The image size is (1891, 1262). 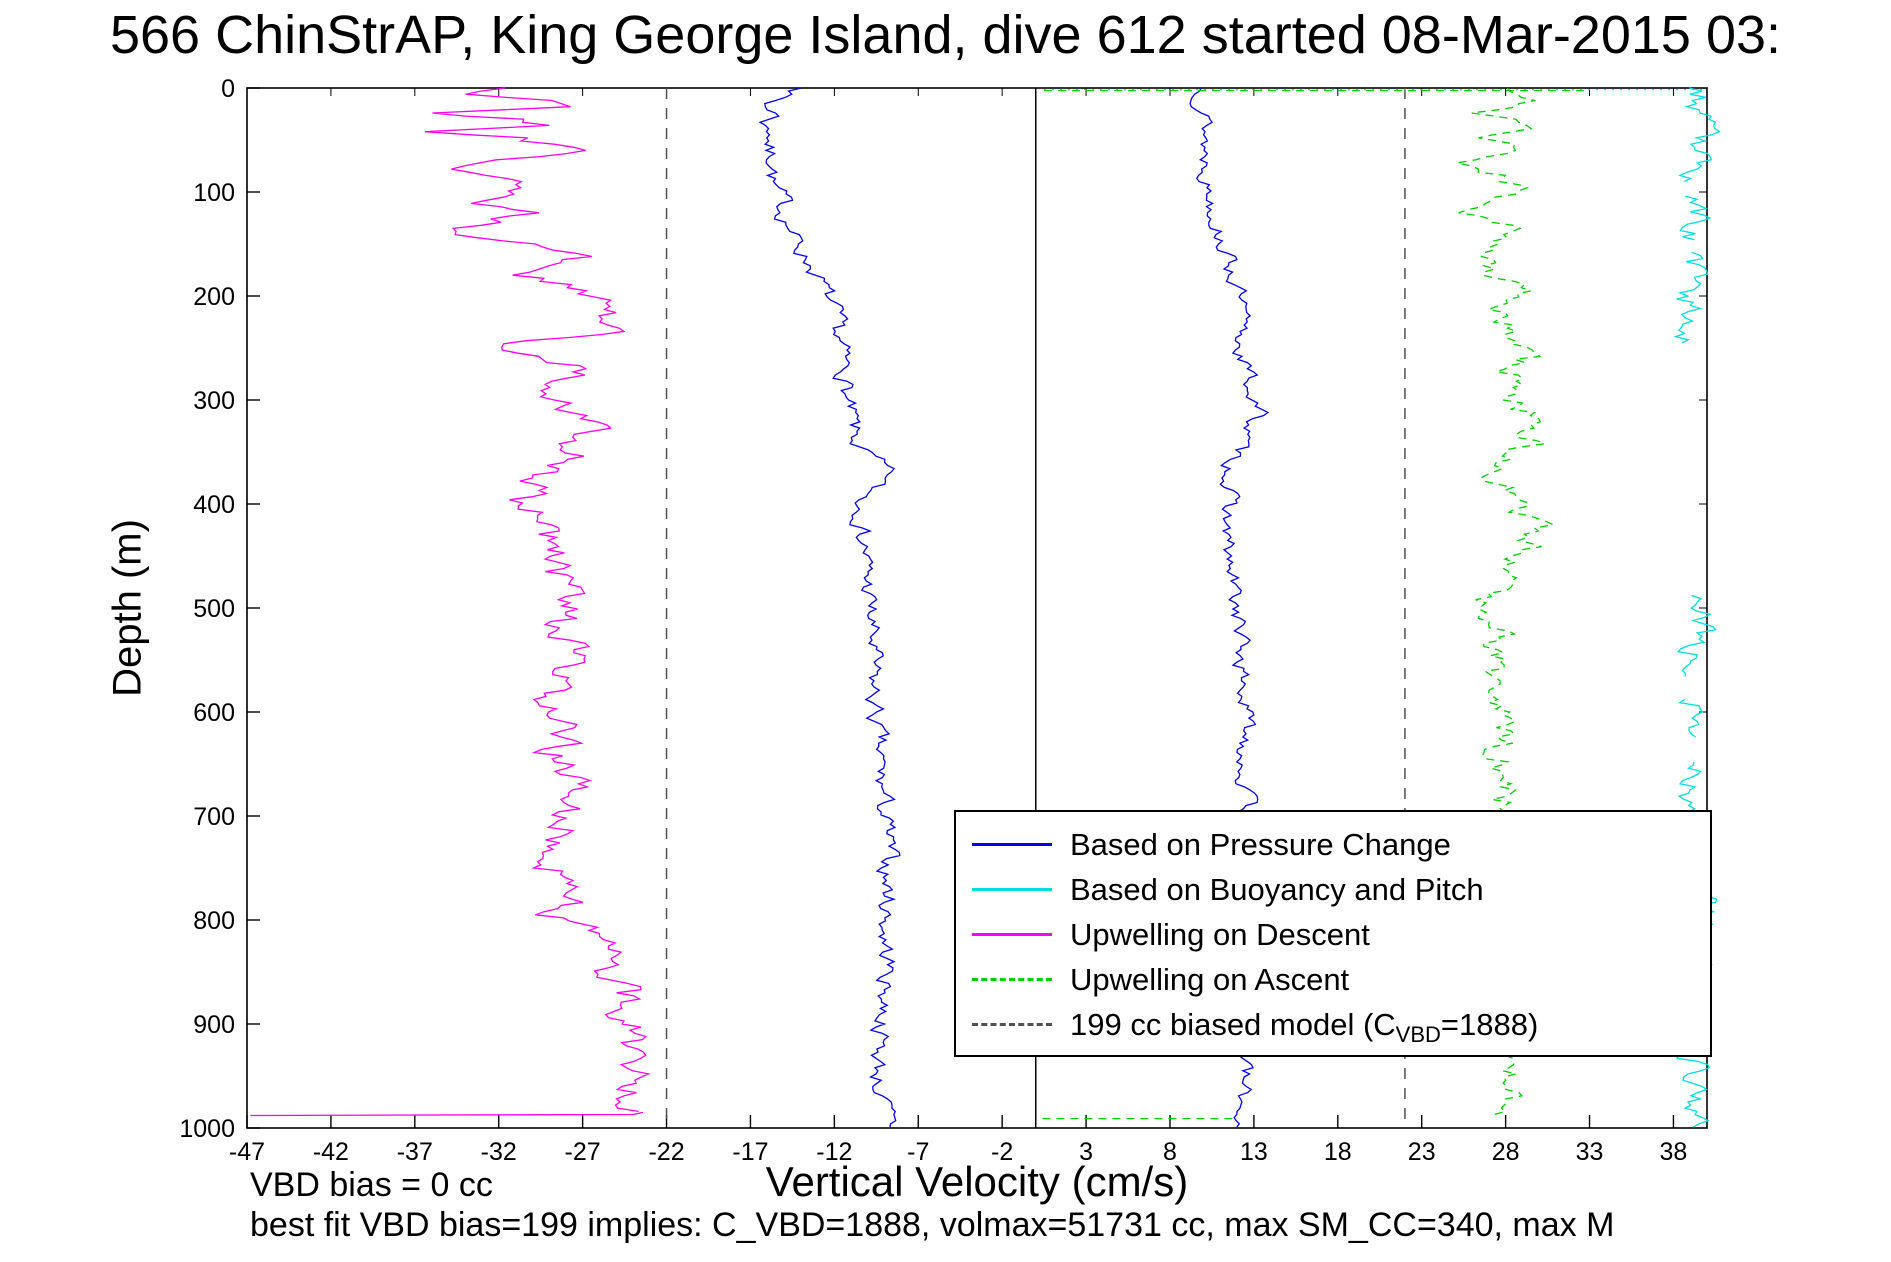 What do you see at coordinates (214, 401) in the screenshot?
I see `svg-text: 300` at bounding box center [214, 401].